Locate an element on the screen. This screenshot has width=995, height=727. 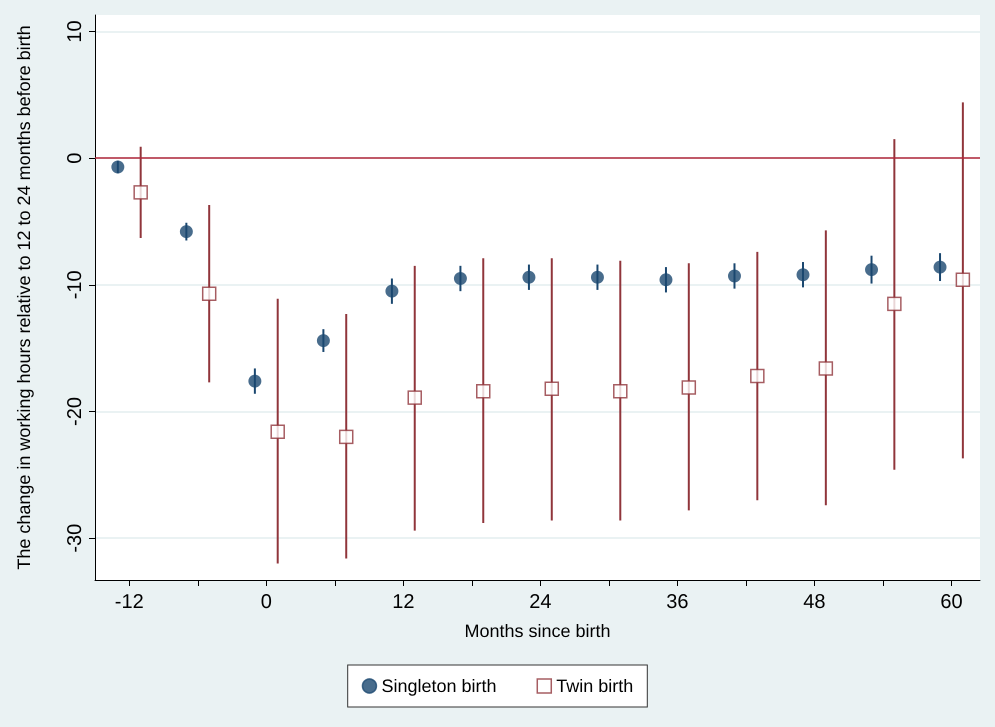
x-tick-label: 60 is located at coordinates (951, 602).